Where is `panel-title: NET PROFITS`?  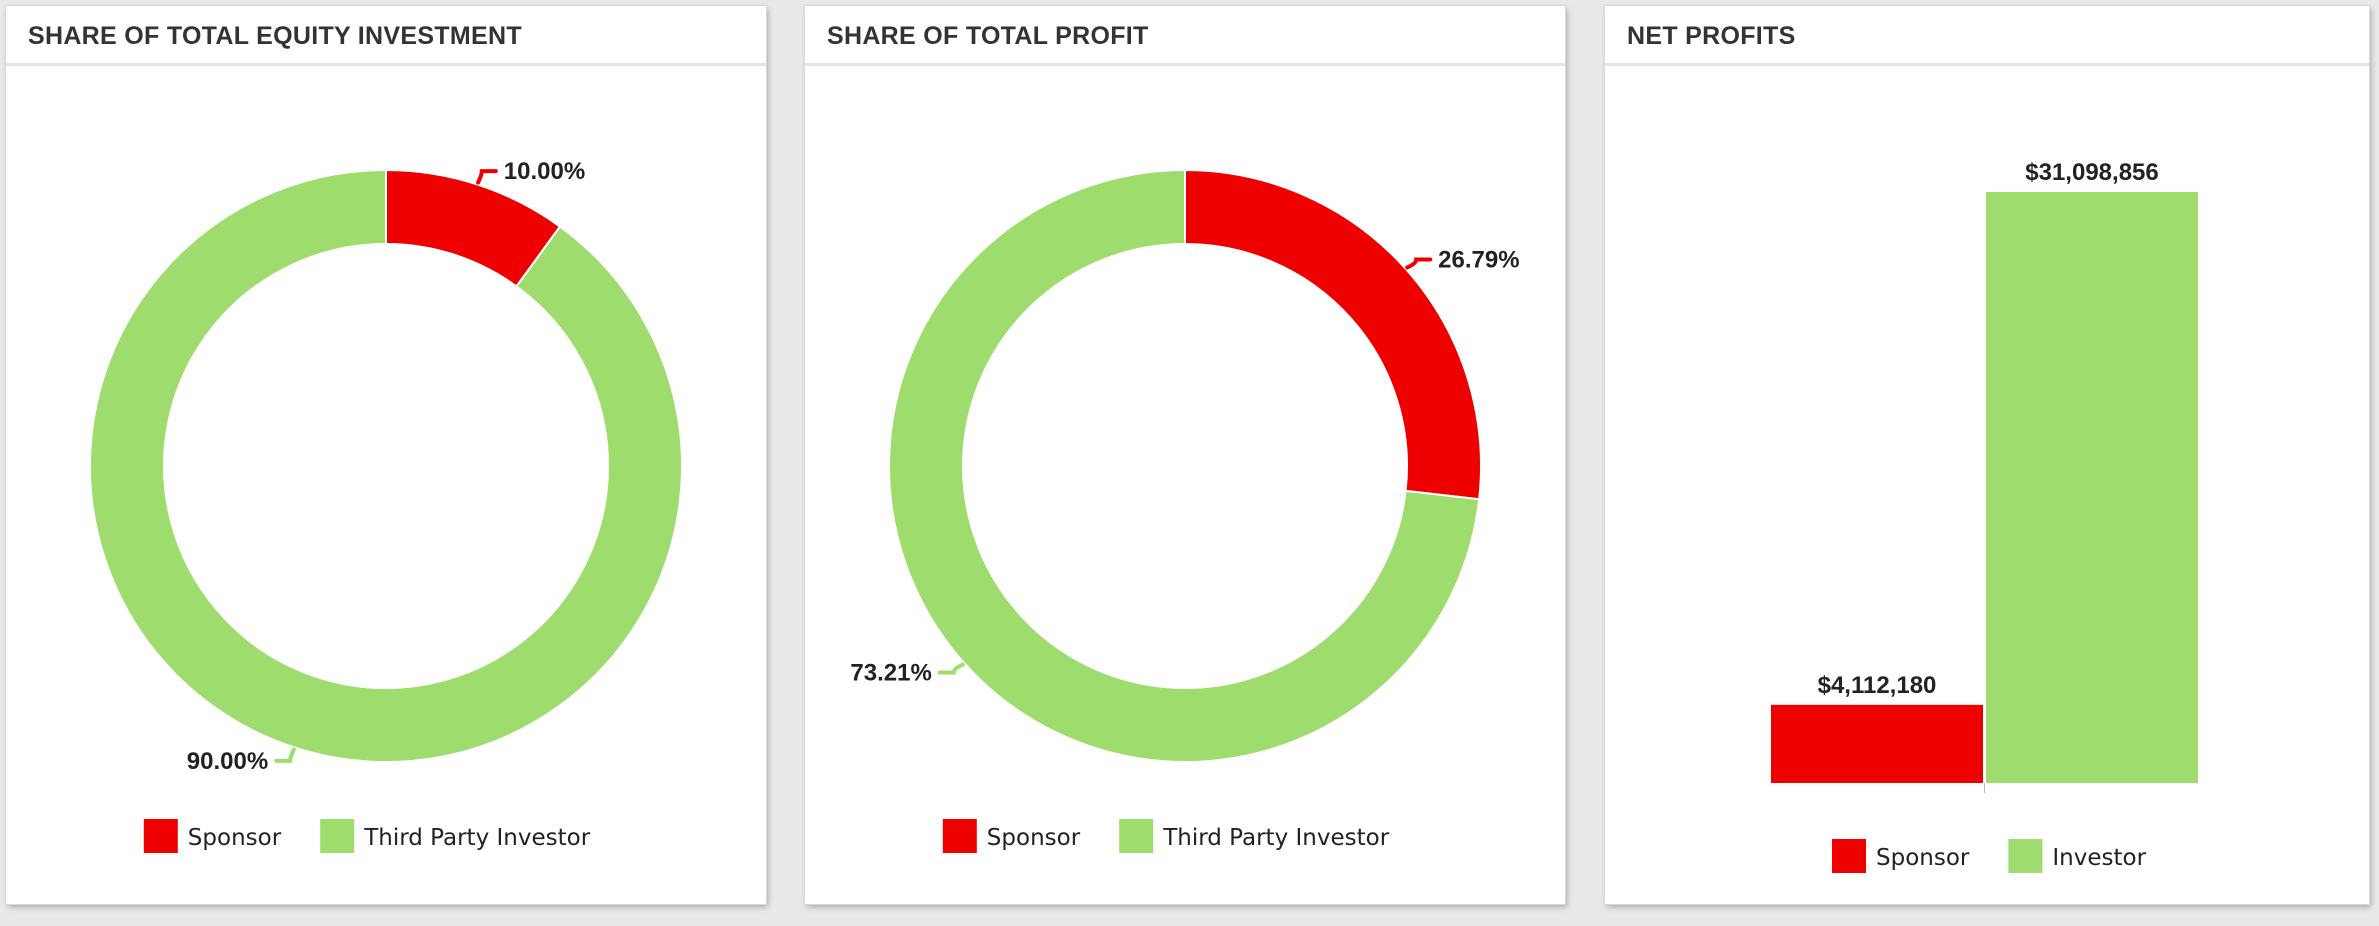
panel-title: NET PROFITS is located at coordinates (1987, 36).